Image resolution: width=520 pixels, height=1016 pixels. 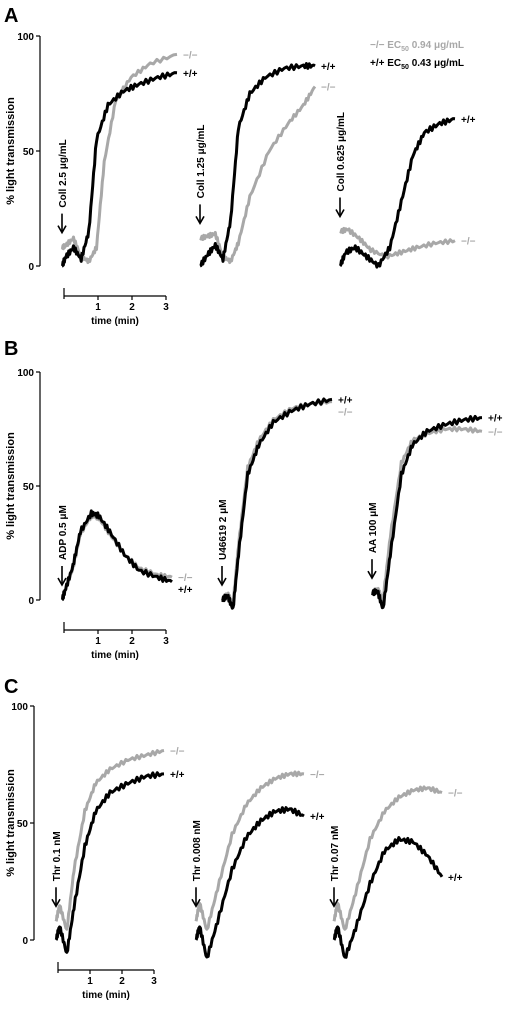 I want to click on legend-ko: −/− EC50 0.94 μg/mL, so click(x=417, y=46).